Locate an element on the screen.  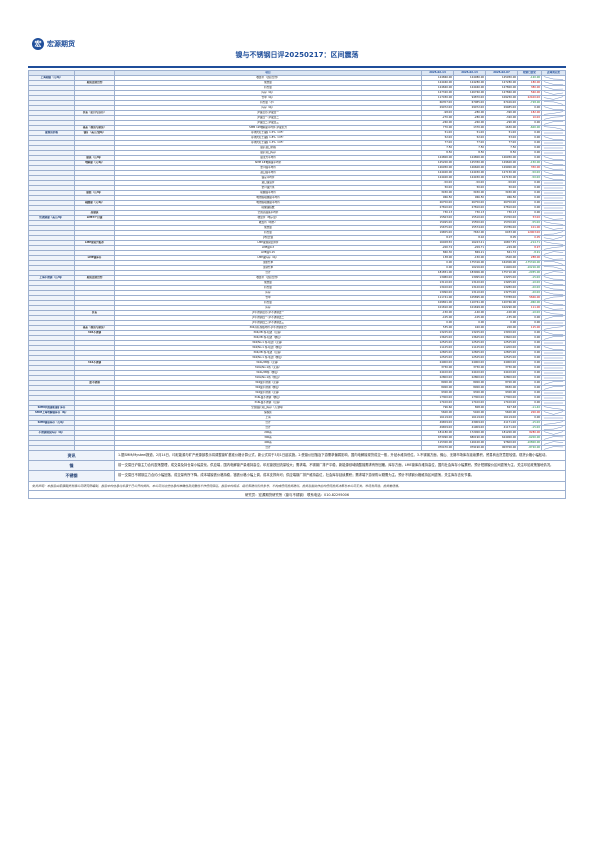
value-current: 124460.00 is located at coordinates (438, 83).